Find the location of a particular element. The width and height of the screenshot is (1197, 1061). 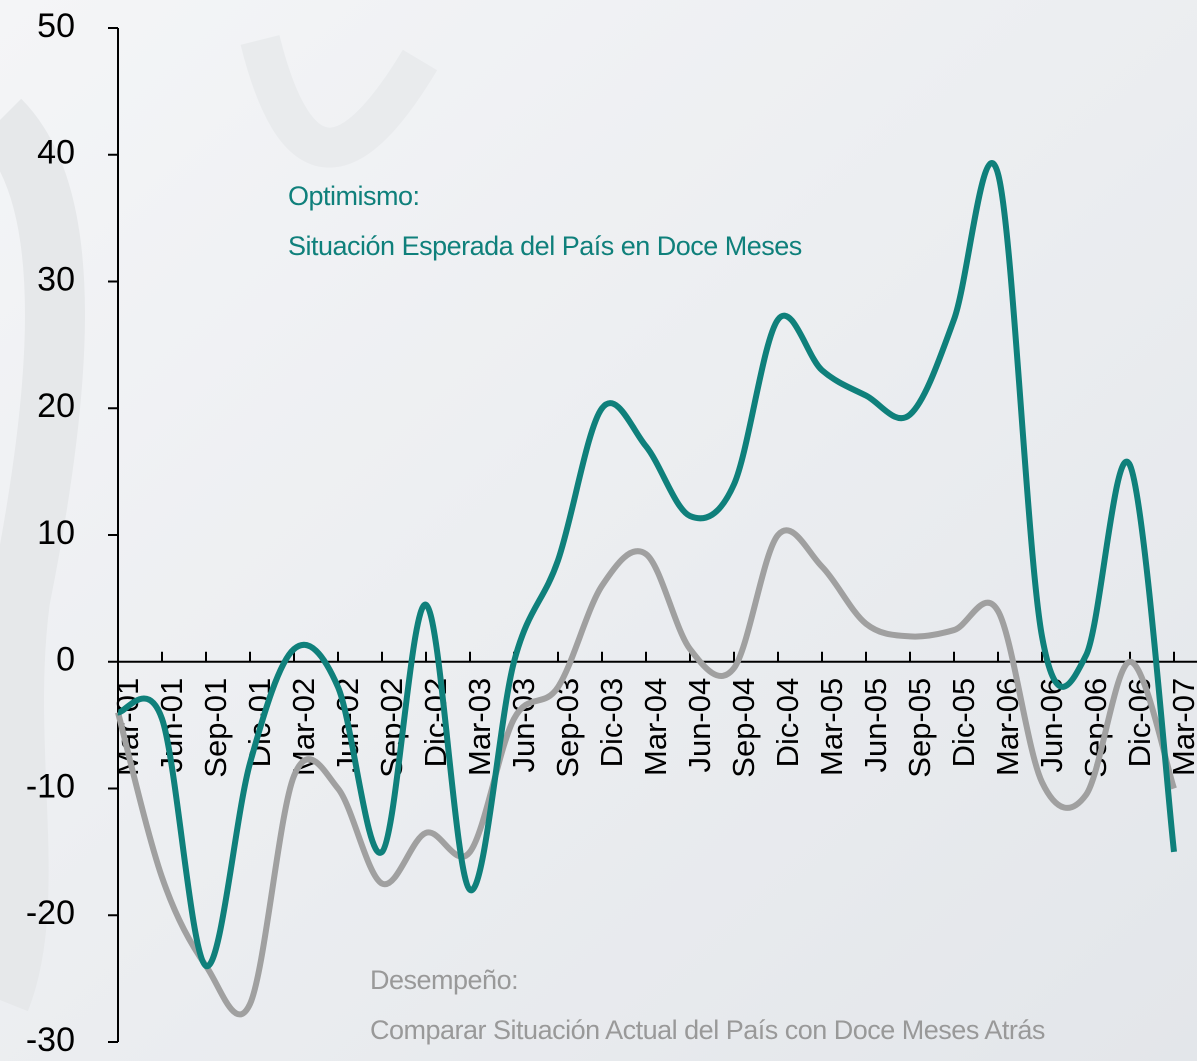

x-tick-label: Dic-06 is located at coordinates (1139, 723).